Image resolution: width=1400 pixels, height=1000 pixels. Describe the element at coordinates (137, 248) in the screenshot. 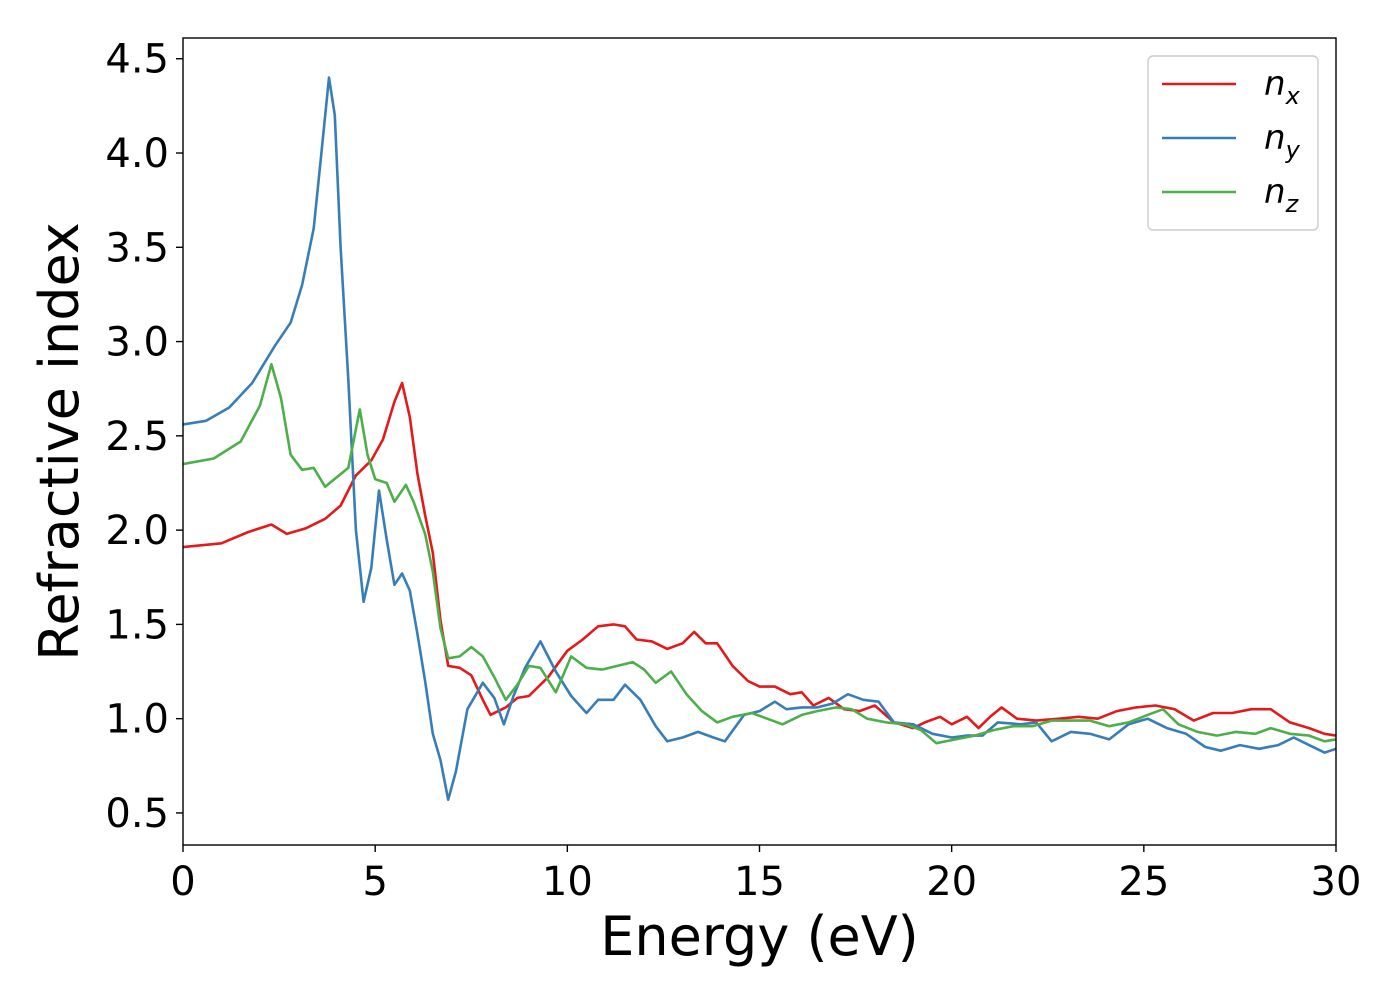

I see `y-tick-label: 3.5` at that location.